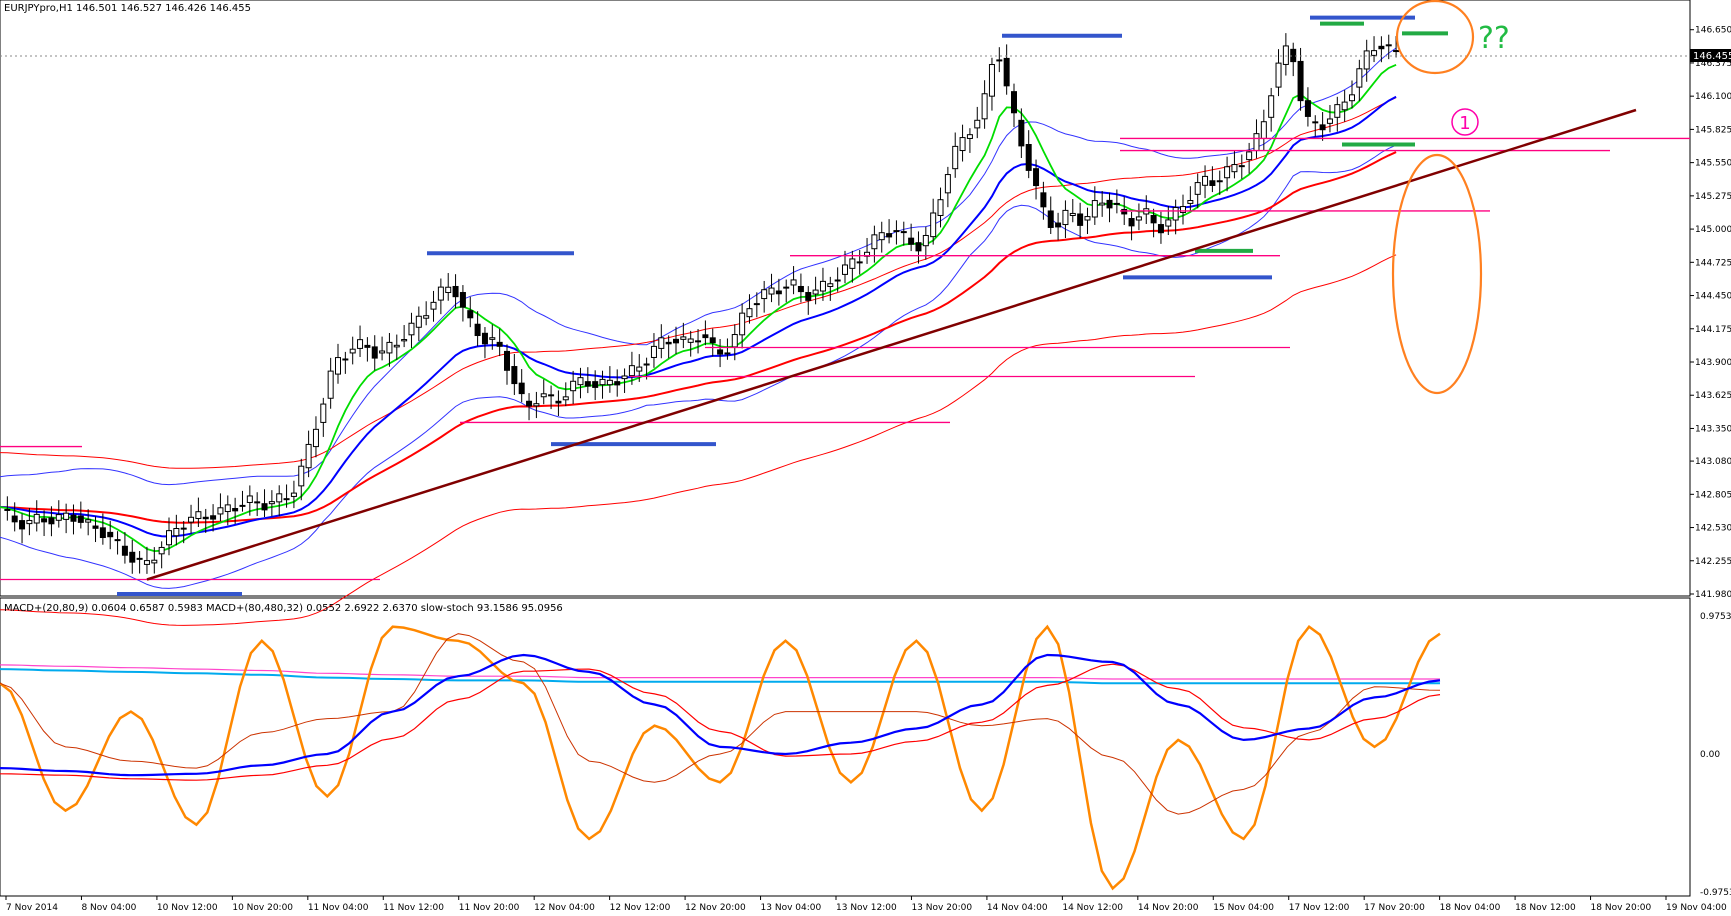 This screenshot has width=1731, height=916. What do you see at coordinates (108, 908) in the screenshot?
I see `time-tick-label: 8 Nov 04:00` at bounding box center [108, 908].